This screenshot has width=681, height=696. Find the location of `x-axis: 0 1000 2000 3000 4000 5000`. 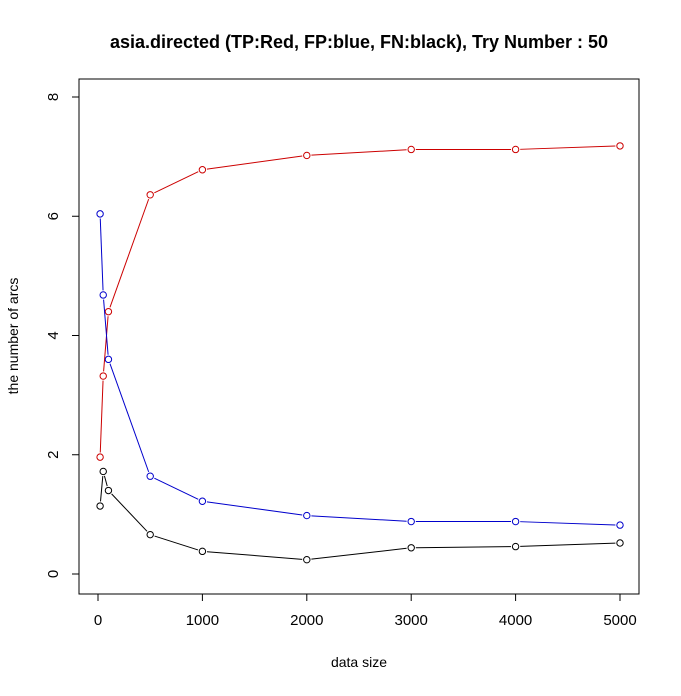

x-axis: 0 1000 2000 3000 4000 5000 is located at coordinates (365, 611).